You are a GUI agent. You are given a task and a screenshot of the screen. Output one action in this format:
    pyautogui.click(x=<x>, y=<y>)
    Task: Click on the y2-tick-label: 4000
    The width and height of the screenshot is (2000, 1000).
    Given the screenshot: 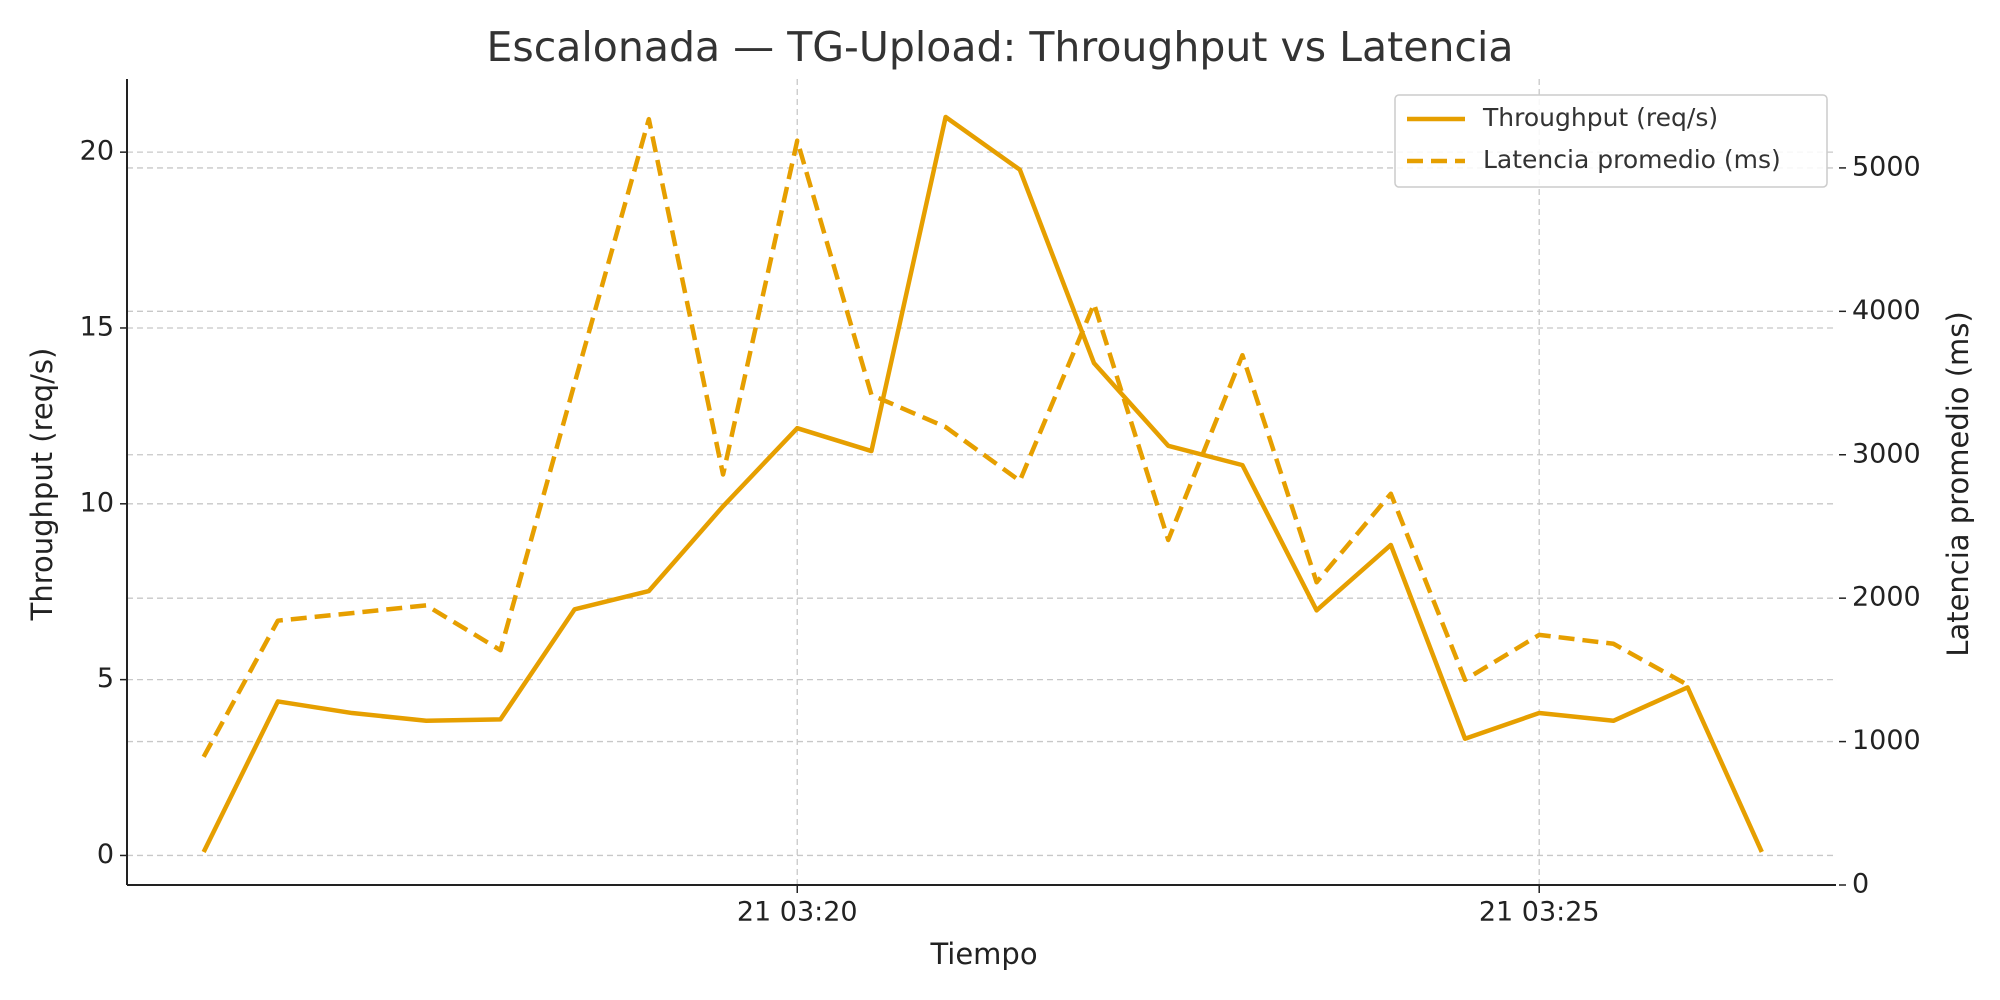 What is the action you would take?
    pyautogui.click(x=1886, y=310)
    